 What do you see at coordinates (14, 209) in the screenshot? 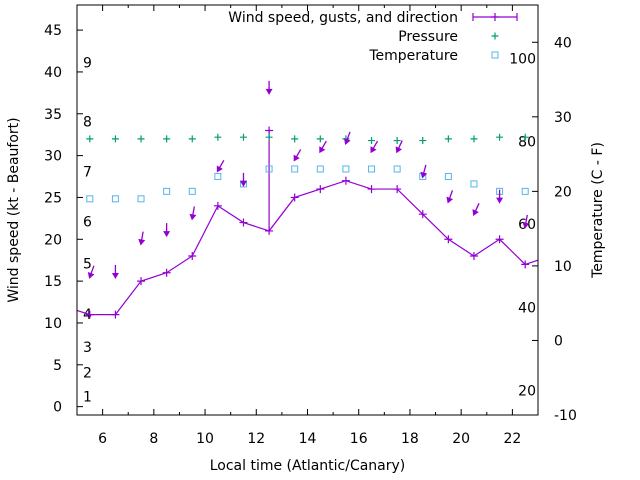
I see `y-axis-title: Wind speed (kt - Beaufort)` at bounding box center [14, 209].